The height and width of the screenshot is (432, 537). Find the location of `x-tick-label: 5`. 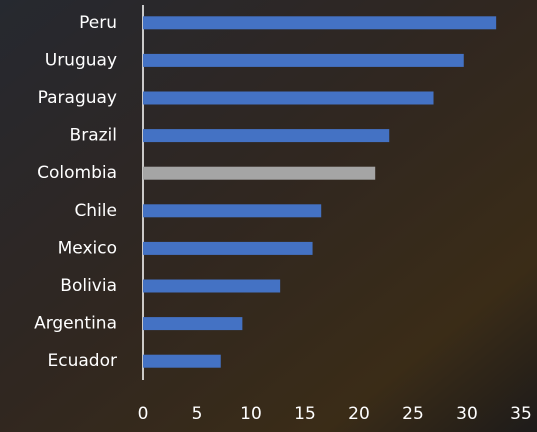

x-tick-label: 5 is located at coordinates (197, 414).